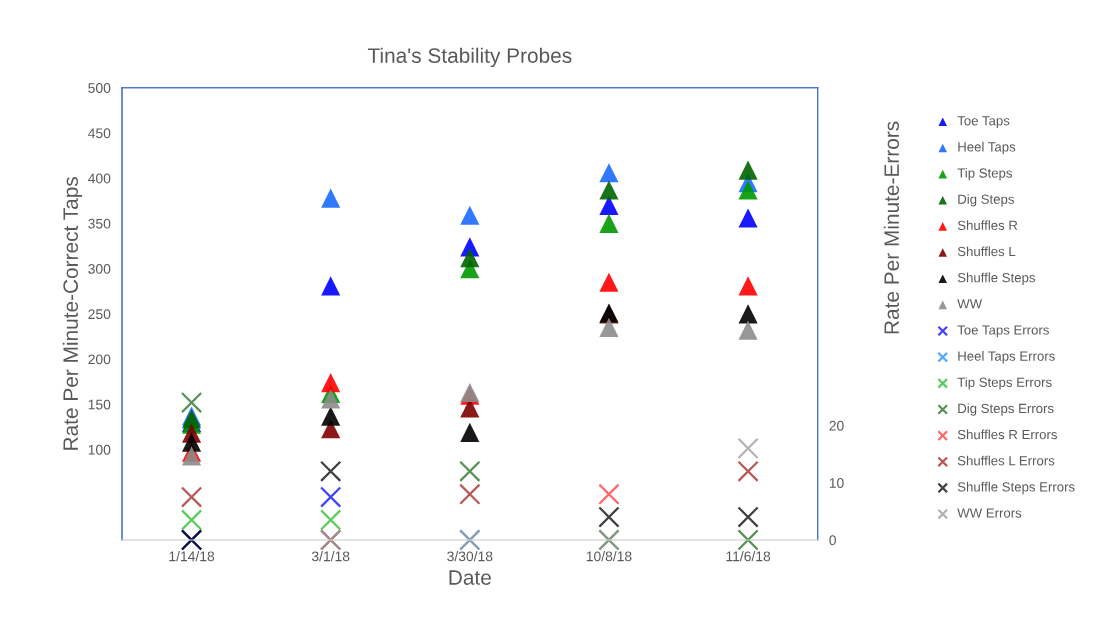 This screenshot has height=636, width=1099. I want to click on x-tick-label: 1/14/18, so click(192, 556).